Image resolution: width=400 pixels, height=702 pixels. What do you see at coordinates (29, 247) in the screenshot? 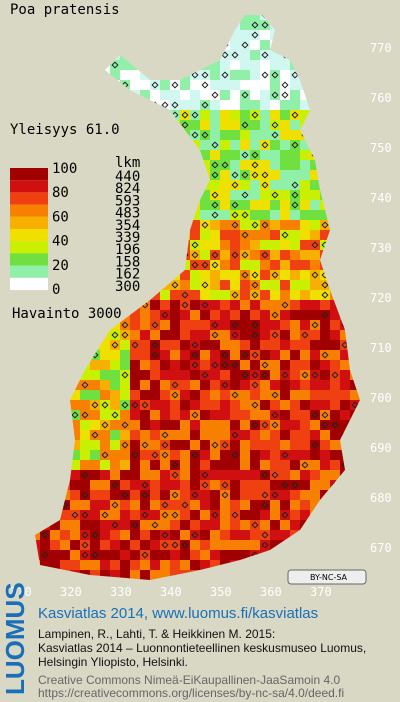
I see `legend-swatch` at bounding box center [29, 247].